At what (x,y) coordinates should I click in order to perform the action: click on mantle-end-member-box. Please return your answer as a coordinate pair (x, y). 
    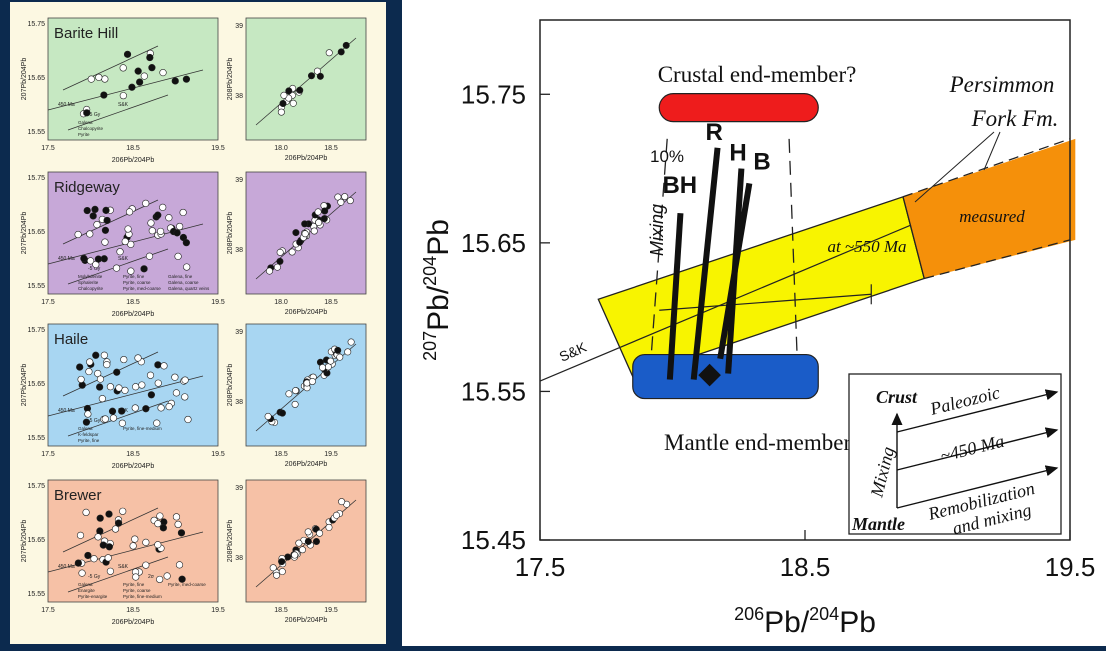
    Looking at the image, I should click on (725, 376).